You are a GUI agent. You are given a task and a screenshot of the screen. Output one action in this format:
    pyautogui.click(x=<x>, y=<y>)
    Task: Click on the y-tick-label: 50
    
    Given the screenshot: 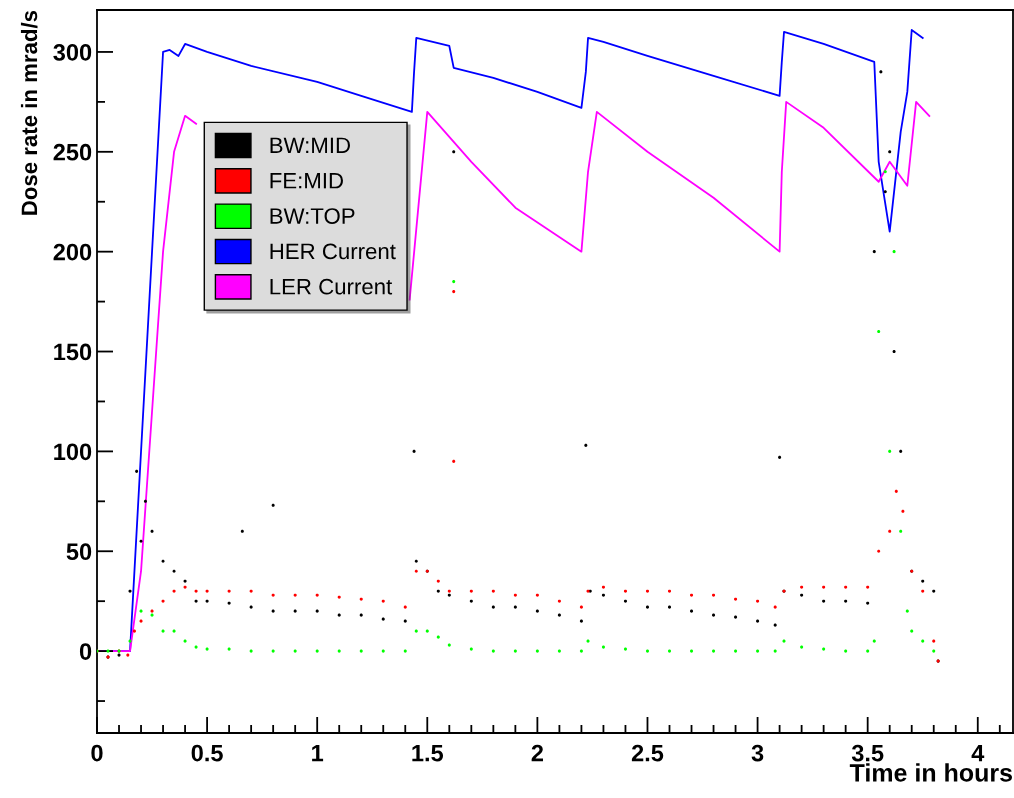 What is the action you would take?
    pyautogui.click(x=79, y=552)
    